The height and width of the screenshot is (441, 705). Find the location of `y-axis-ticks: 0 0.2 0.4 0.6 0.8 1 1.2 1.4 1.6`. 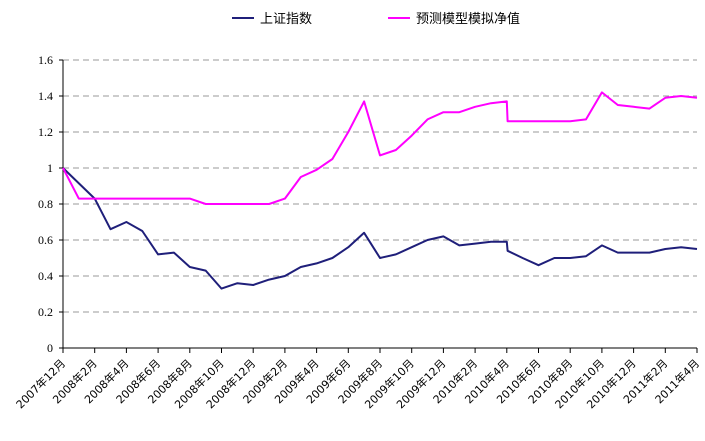

y-axis-ticks: 0 0.2 0.4 0.6 0.8 1 1.2 1.4 1.6 is located at coordinates (50, 204).